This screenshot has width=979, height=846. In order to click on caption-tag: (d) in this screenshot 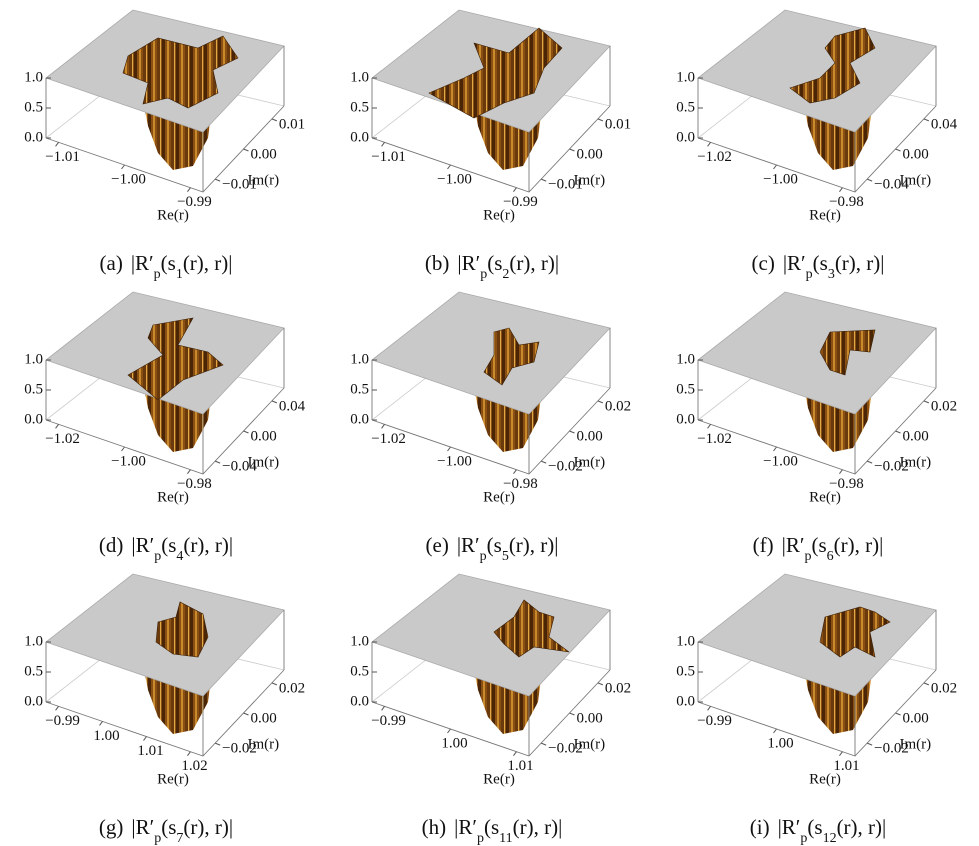, I will do `click(111, 545)`.